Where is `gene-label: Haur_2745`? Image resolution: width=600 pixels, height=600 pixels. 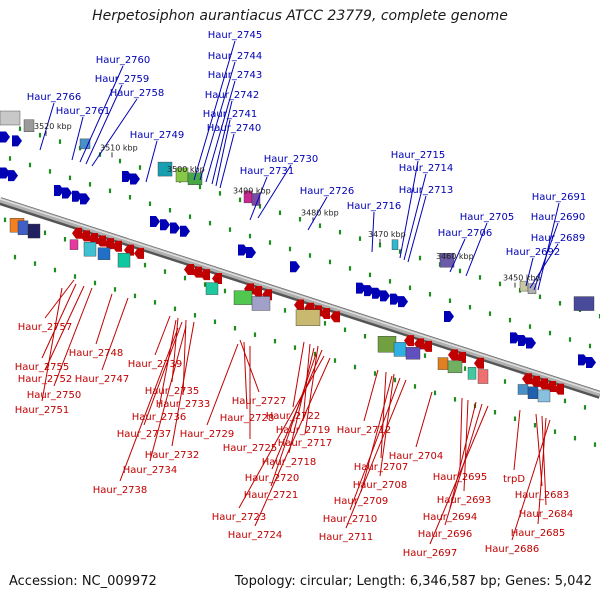 gene-label: Haur_2745 is located at coordinates (235, 35).